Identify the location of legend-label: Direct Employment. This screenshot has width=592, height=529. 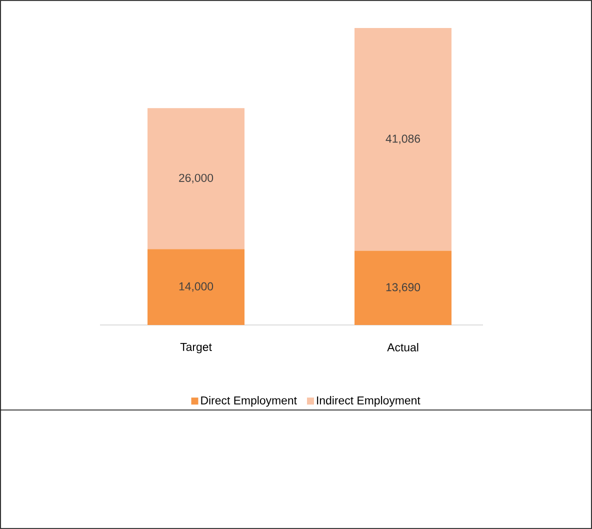
(249, 401).